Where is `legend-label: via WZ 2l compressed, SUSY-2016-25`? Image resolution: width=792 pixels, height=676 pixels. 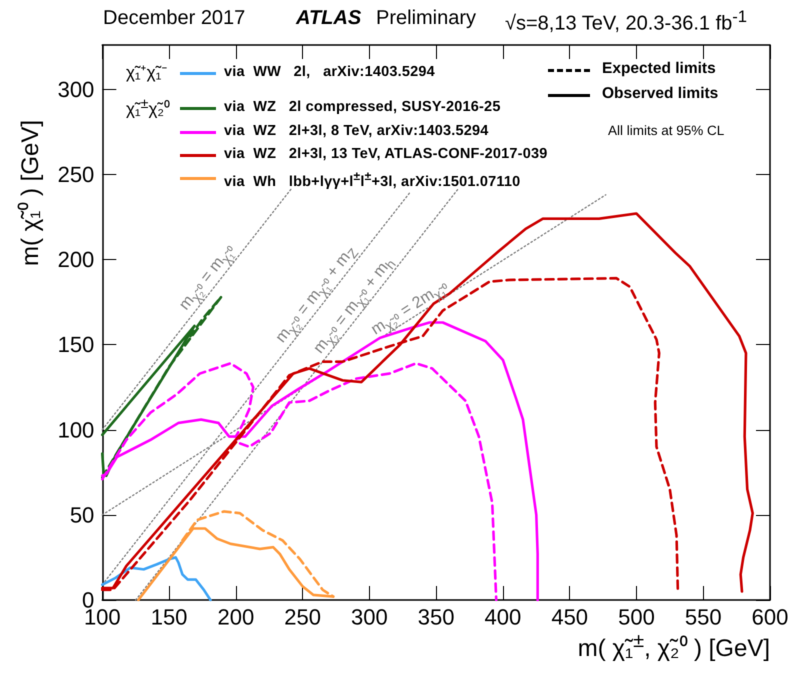
legend-label: via WZ 2l compressed, SUSY-2016-25 is located at coordinates (362, 107).